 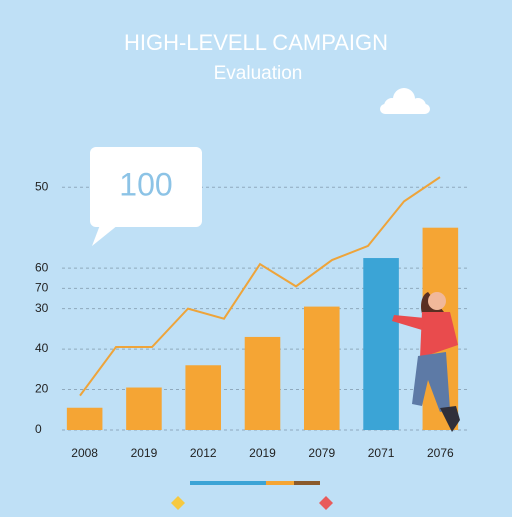 What do you see at coordinates (405, 101) in the screenshot?
I see `cloud` at bounding box center [405, 101].